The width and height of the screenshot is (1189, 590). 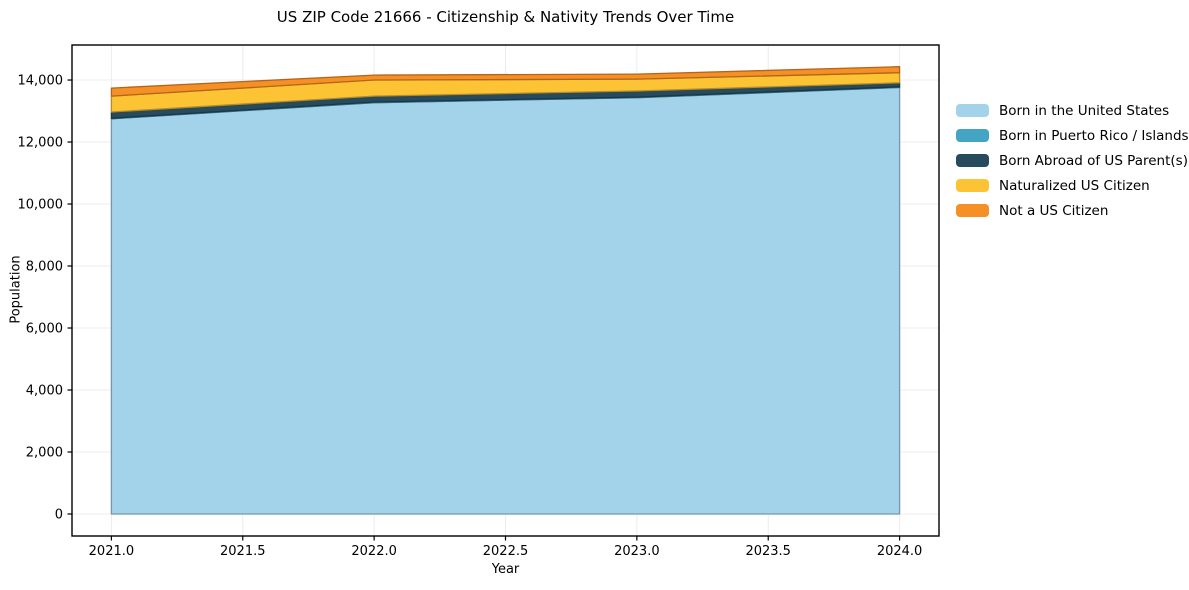 I want to click on legend-item: Born in the United States, so click(x=1072, y=110).